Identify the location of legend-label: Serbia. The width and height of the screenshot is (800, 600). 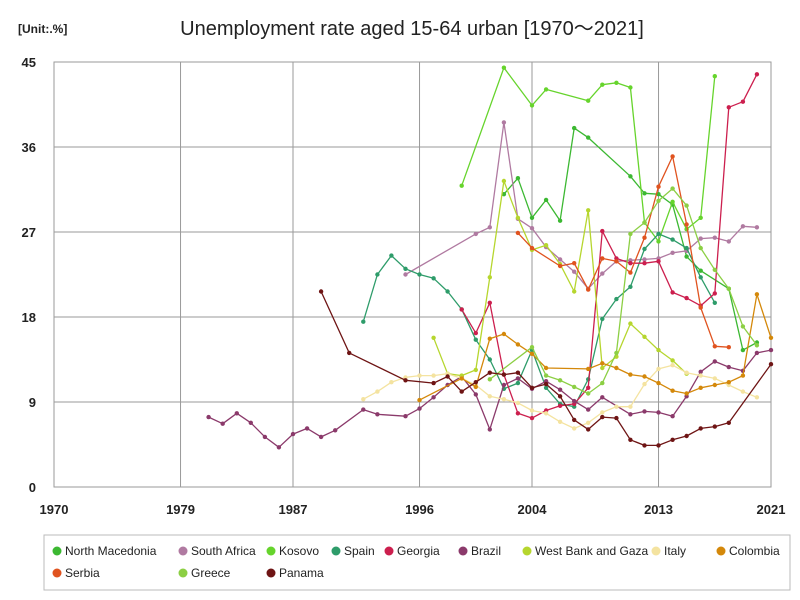
(82, 573).